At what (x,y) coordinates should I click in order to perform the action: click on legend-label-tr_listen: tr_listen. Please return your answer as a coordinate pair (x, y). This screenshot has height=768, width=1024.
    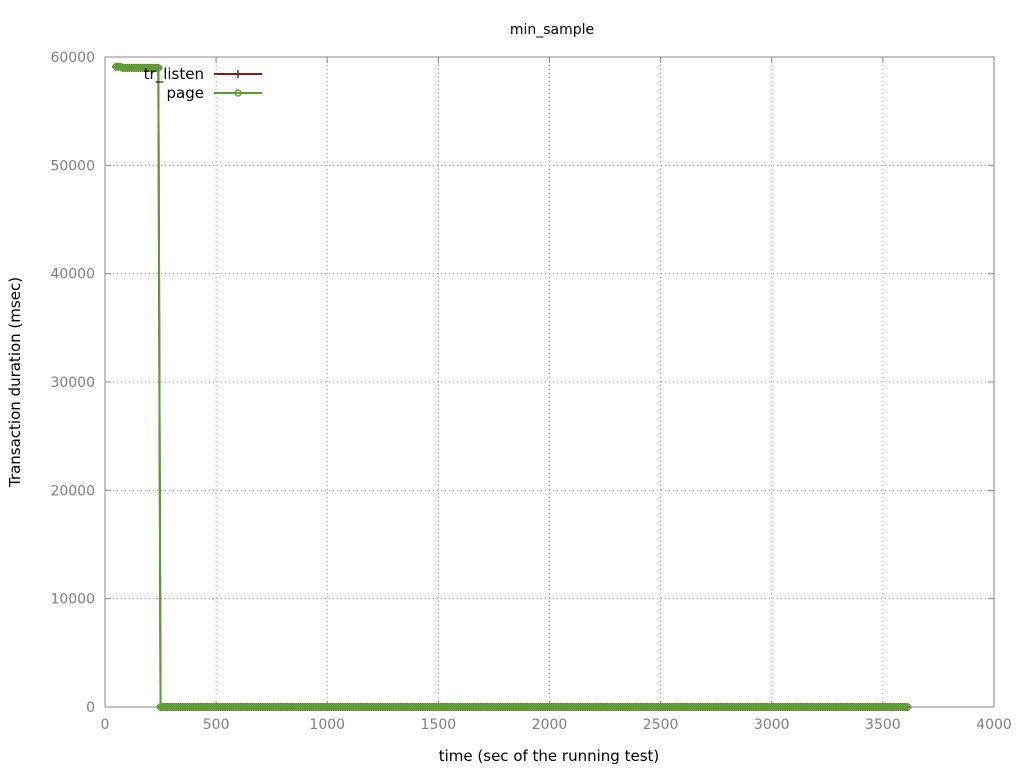
    Looking at the image, I should click on (174, 74).